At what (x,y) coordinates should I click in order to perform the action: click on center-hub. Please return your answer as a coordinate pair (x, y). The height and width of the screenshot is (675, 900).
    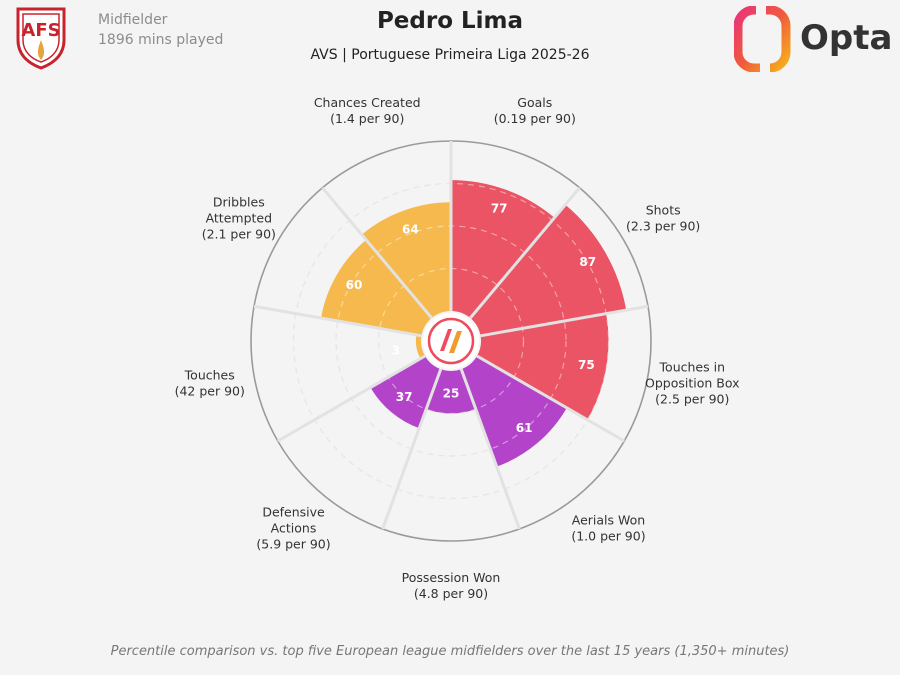
    Looking at the image, I should click on (451, 341).